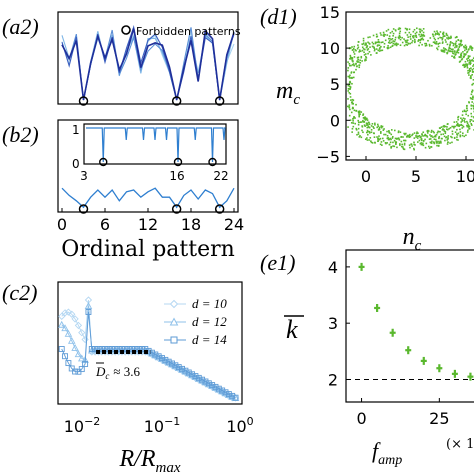 The height and width of the screenshot is (474, 474). I want to click on inset-ytick-0: 0, so click(76, 164).